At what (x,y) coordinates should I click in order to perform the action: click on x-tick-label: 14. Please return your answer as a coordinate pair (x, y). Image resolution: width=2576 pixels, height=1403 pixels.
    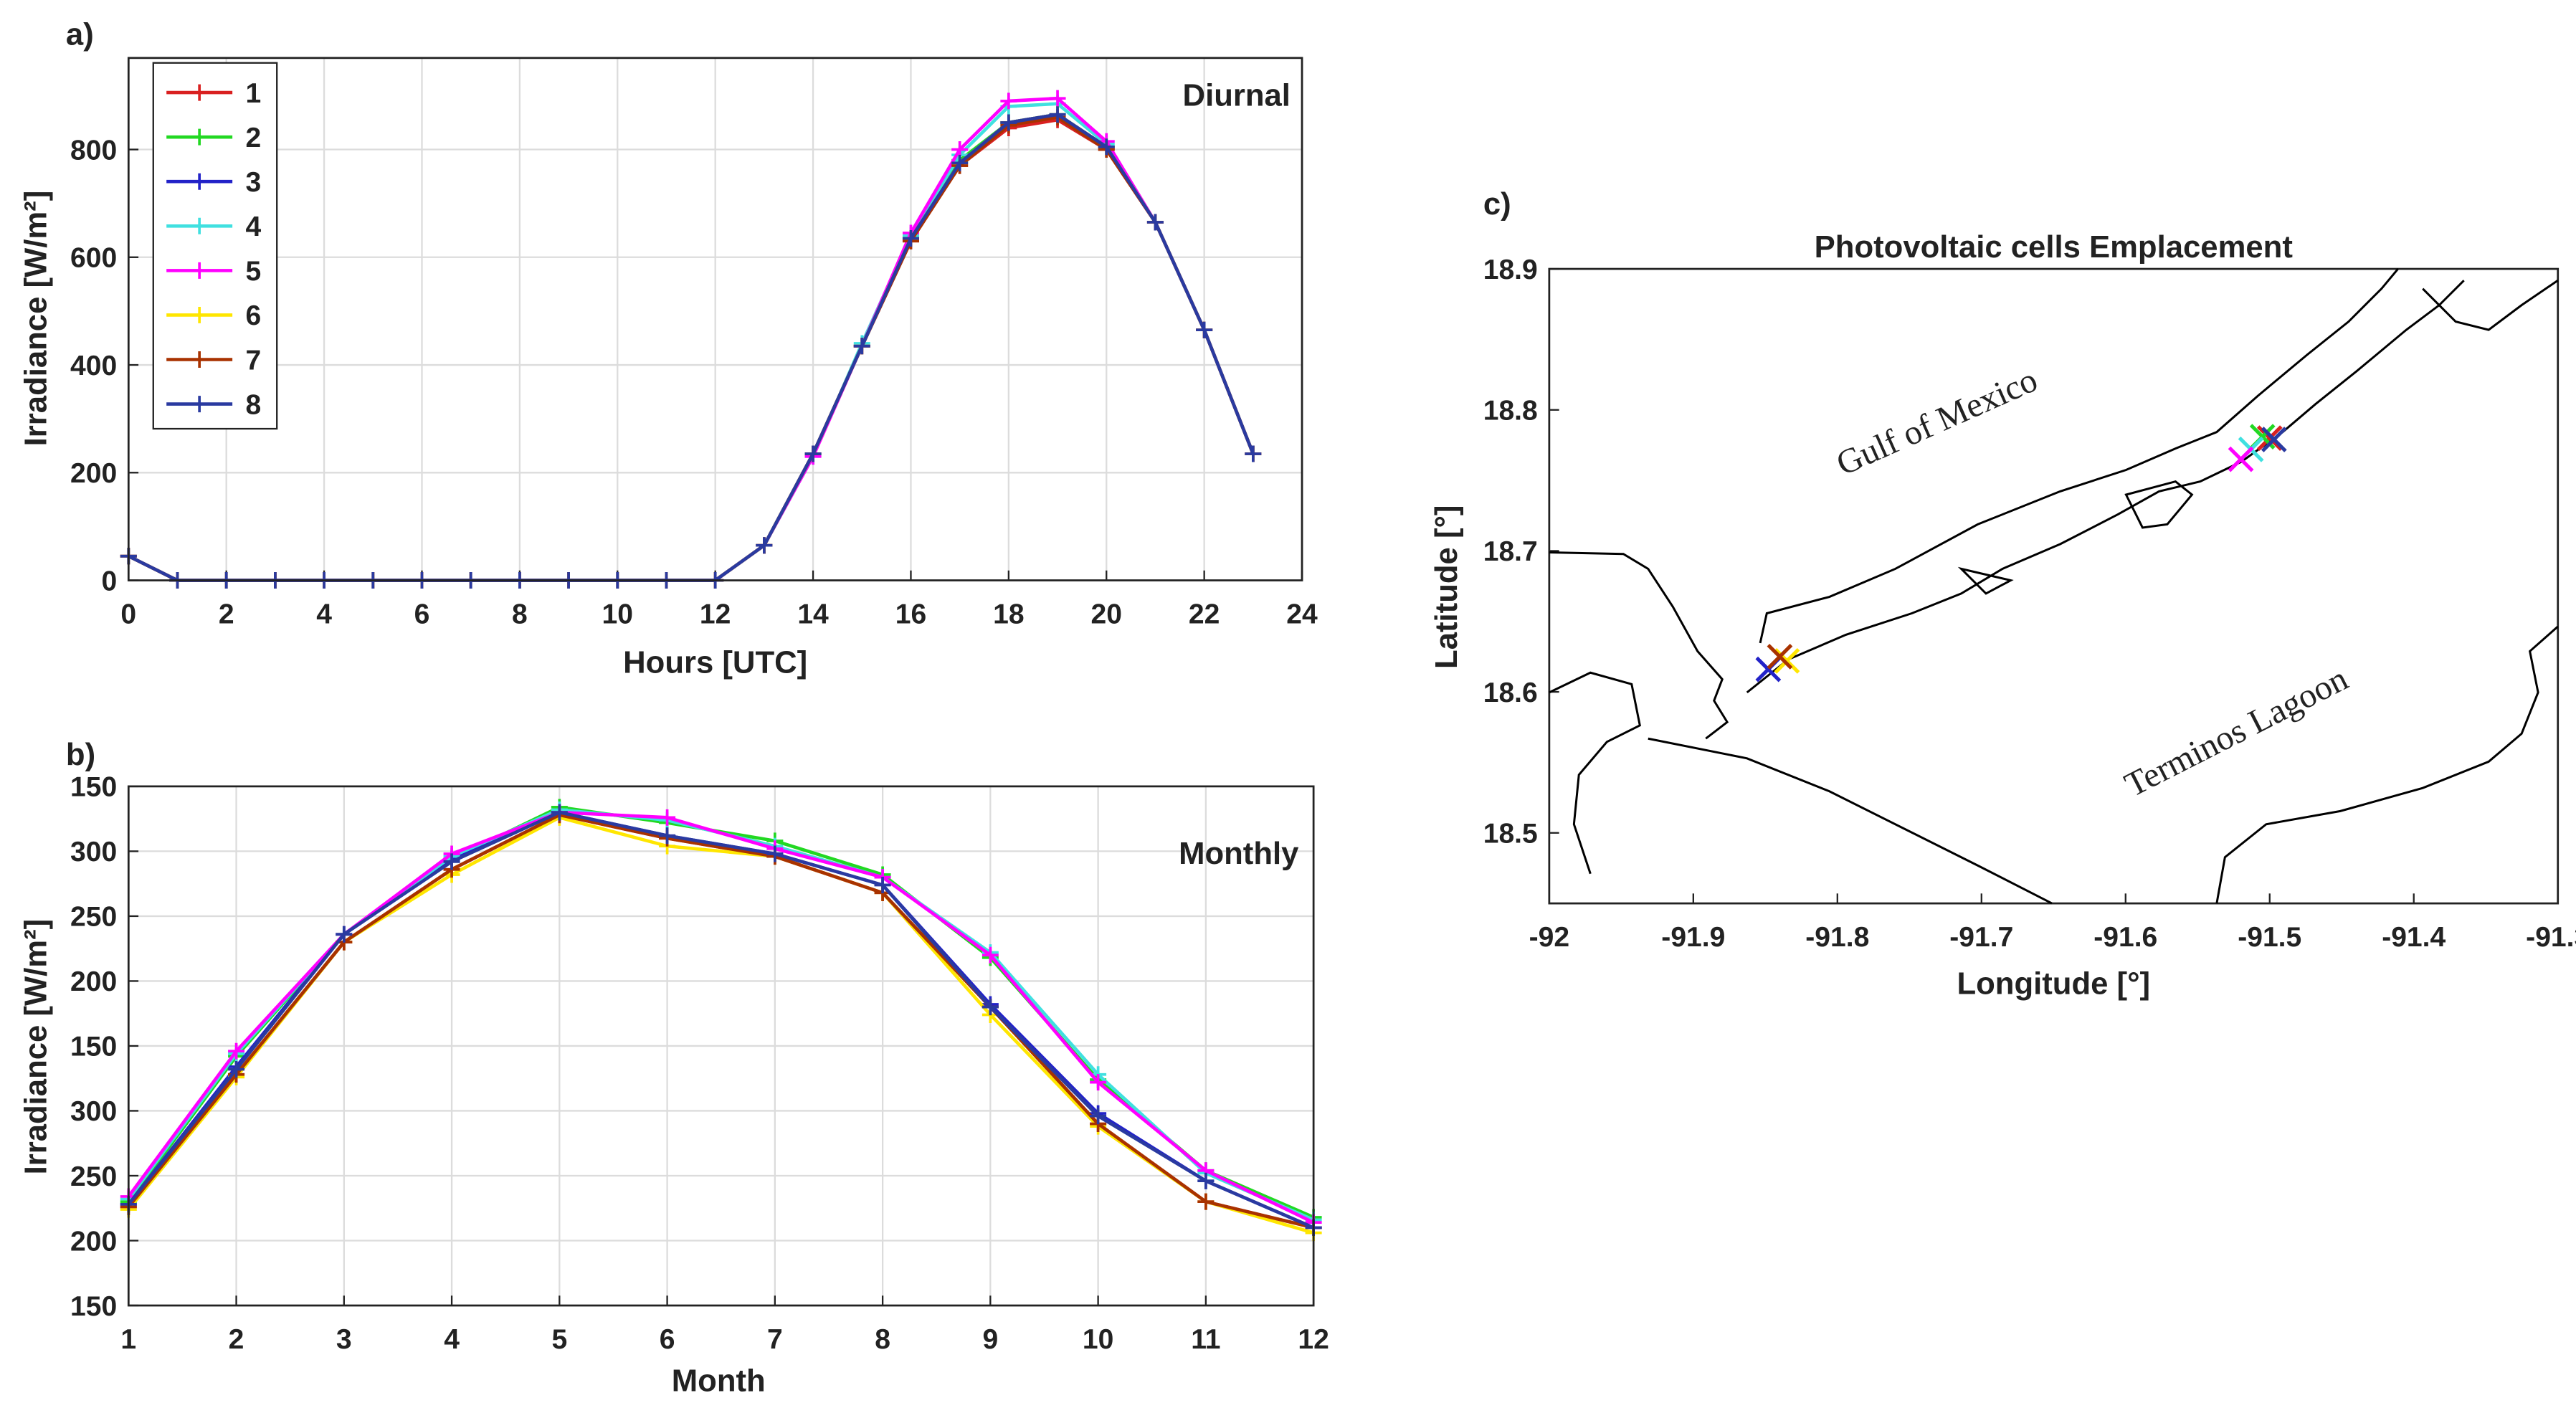
    Looking at the image, I should click on (813, 614).